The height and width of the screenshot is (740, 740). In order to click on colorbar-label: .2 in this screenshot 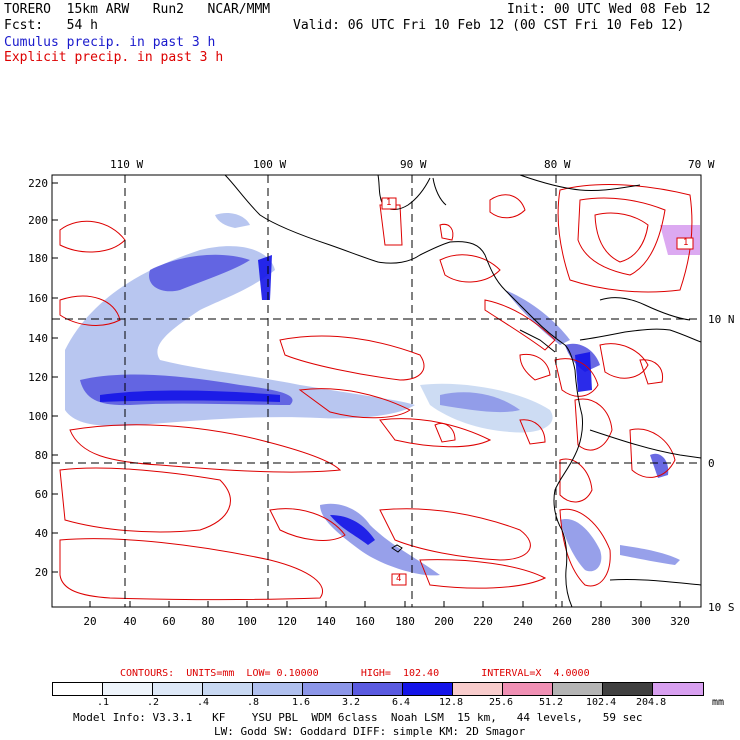, I will do `click(153, 702)`.